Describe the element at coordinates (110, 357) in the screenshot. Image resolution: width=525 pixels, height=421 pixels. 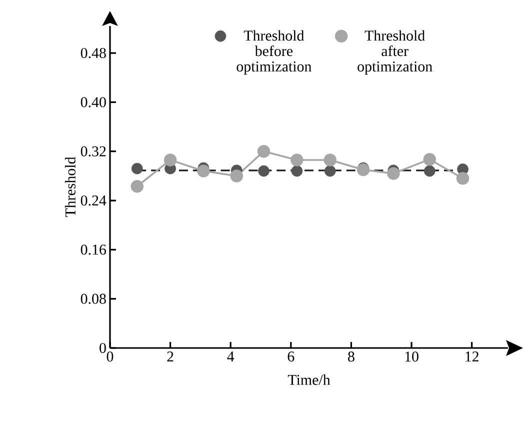
I see `x-tick-label: 0` at that location.